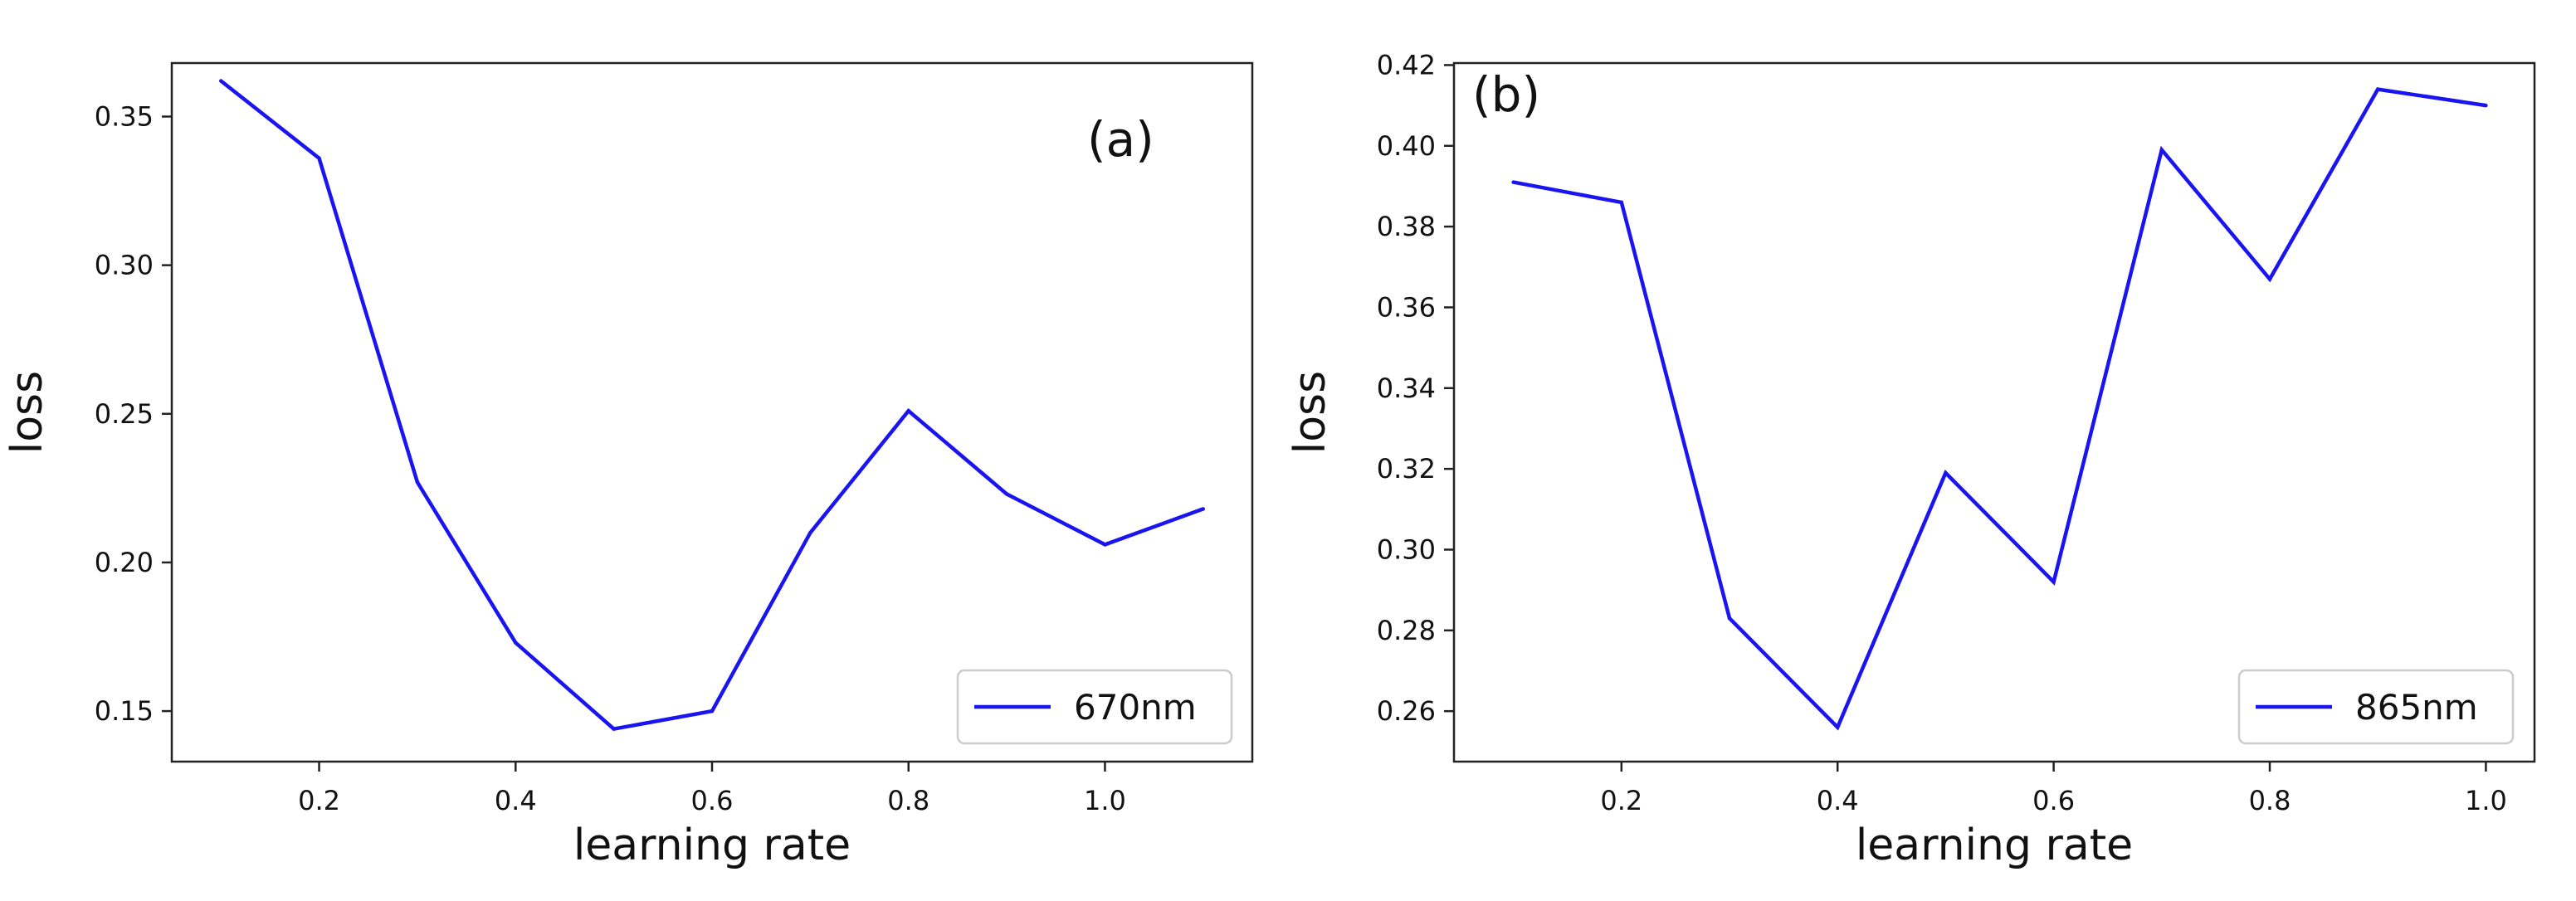 This screenshot has height=901, width=2576. I want to click on legend: 670nm, so click(1095, 707).